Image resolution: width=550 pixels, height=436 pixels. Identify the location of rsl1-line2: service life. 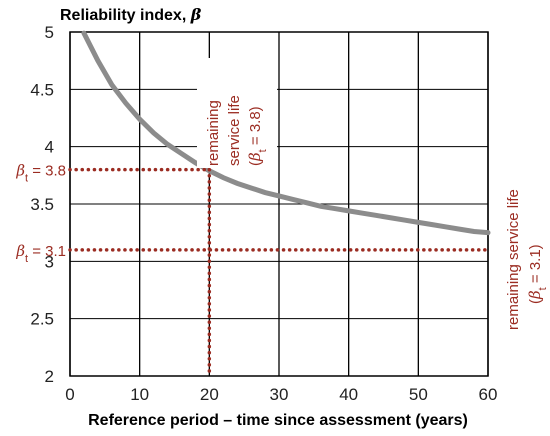
(234, 130).